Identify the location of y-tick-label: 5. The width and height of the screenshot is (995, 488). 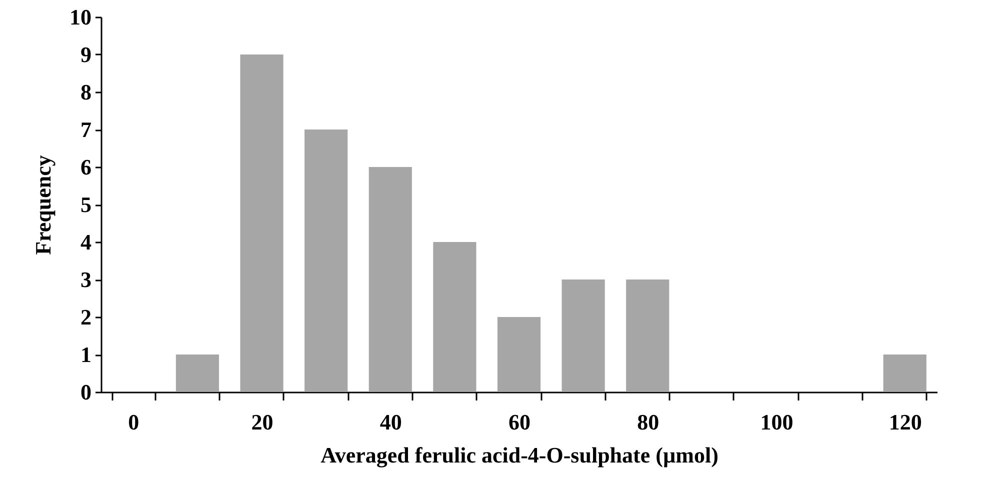
(86, 204).